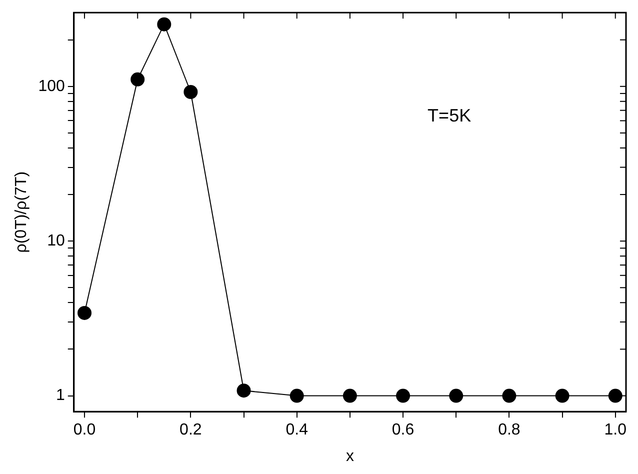 The width and height of the screenshot is (638, 474). Describe the element at coordinates (191, 430) in the screenshot. I see `x-tick-label: 0.2` at that location.